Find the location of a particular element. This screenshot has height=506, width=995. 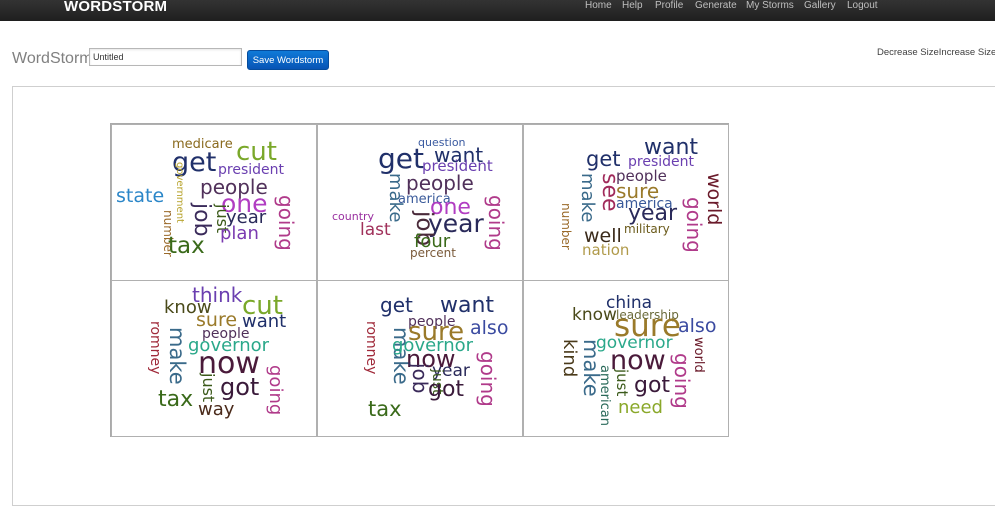

nav-gallery: Gallery is located at coordinates (820, 5).